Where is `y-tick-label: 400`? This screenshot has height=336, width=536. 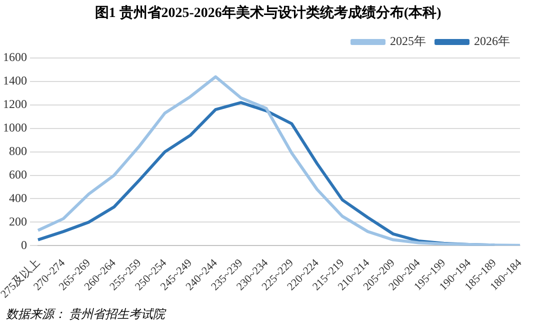
y-tick-label: 400 is located at coordinates (18, 197).